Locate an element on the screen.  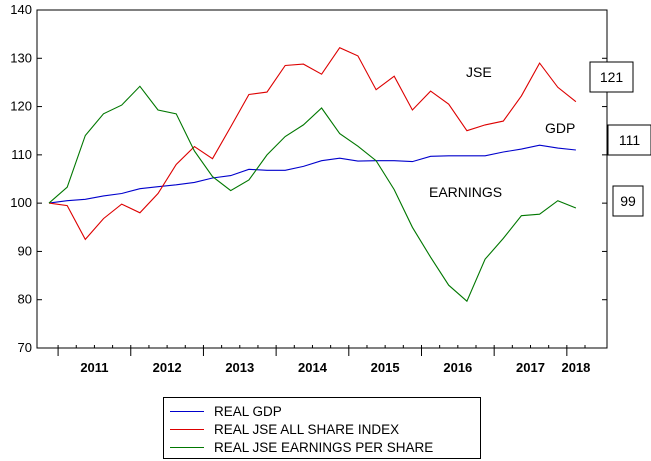
legend-swatch-real-jse-all-share-index is located at coordinates (187, 429).